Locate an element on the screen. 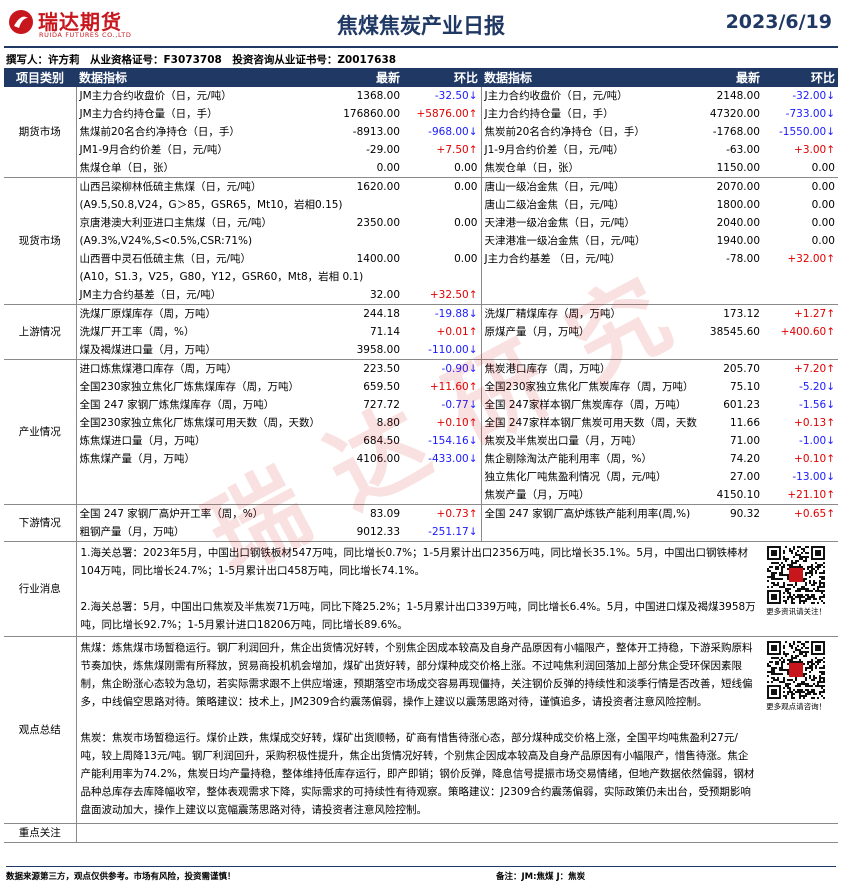 This screenshot has width=842, height=888. indicator-name: 煤及褐煤进口量（月，万吨） is located at coordinates (203, 350).